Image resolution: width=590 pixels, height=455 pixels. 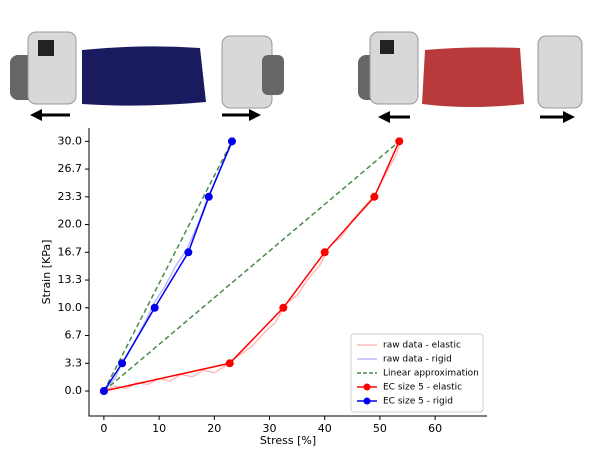 I want to click on legend-label: raw data - rigid, so click(x=417, y=360).